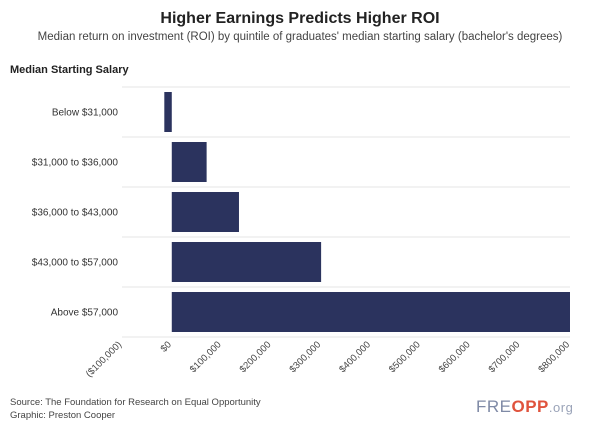 The width and height of the screenshot is (600, 432). Describe the element at coordinates (75, 263) in the screenshot. I see `category-label: $43,000 to $57,000` at that location.